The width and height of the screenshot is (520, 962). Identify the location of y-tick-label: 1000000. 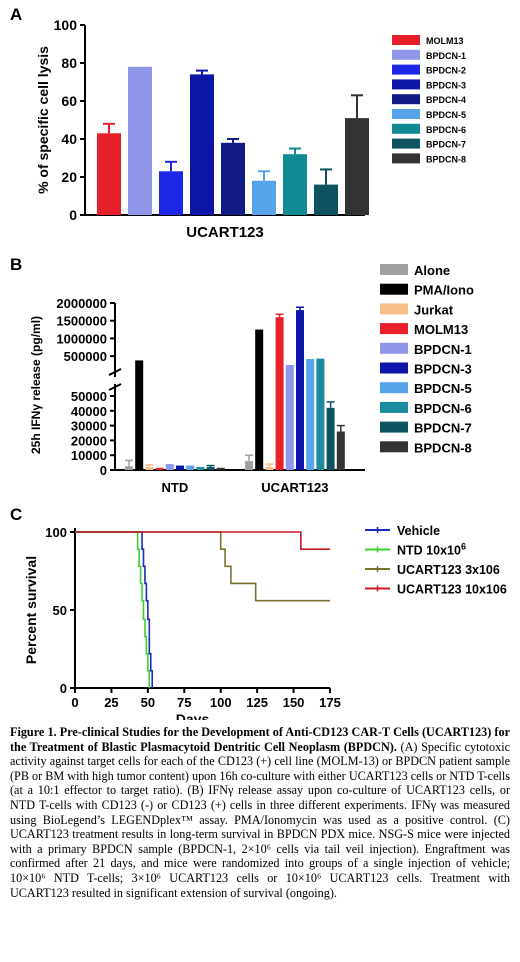
(81, 338).